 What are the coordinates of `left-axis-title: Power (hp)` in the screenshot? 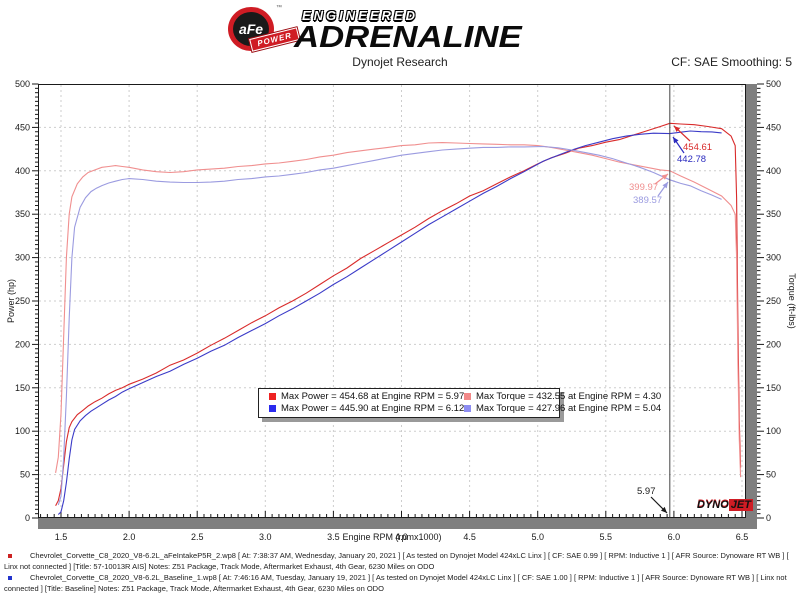 It's located at (11, 301).